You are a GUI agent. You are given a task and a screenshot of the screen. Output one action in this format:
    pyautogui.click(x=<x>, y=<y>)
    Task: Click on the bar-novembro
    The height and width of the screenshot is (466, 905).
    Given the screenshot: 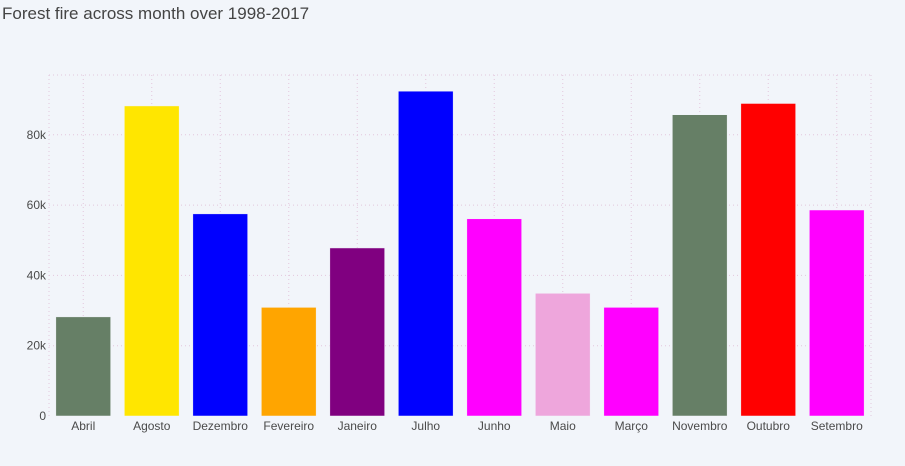 What is the action you would take?
    pyautogui.click(x=700, y=265)
    